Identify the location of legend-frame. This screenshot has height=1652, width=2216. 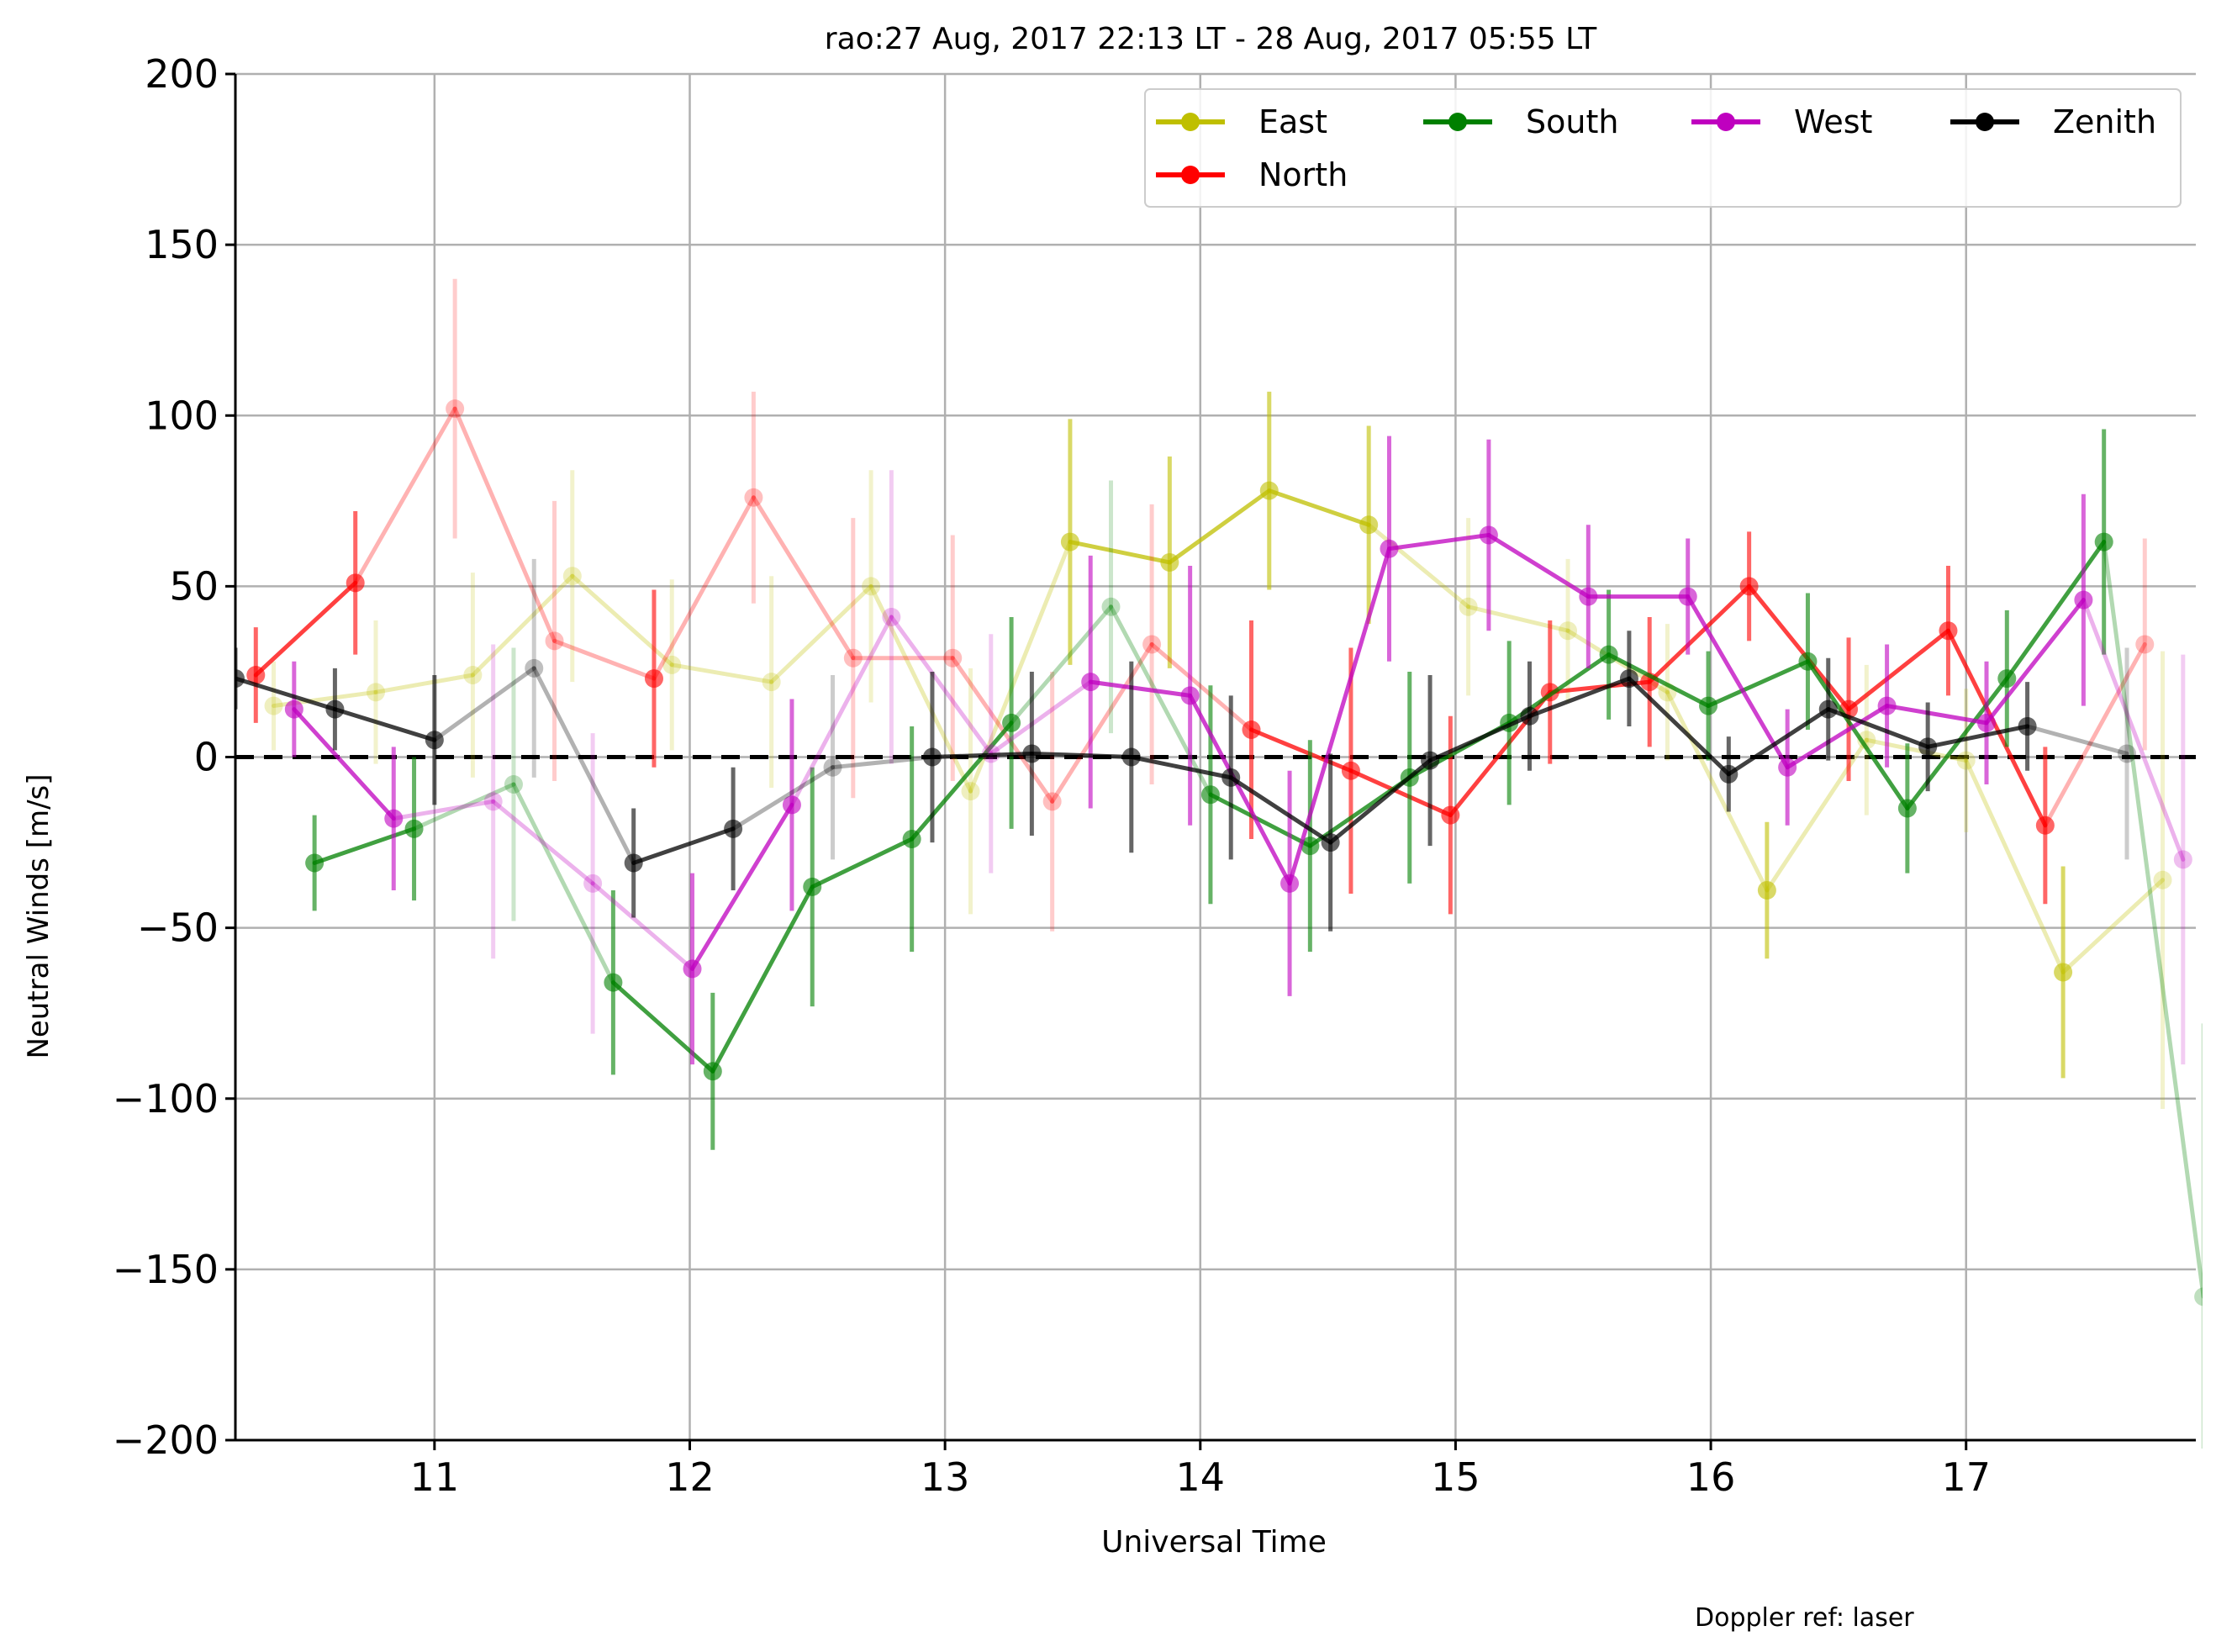
(1663, 148).